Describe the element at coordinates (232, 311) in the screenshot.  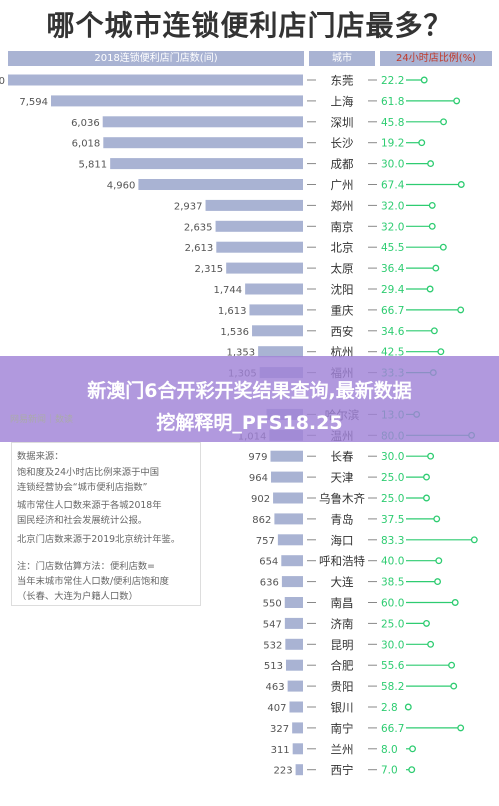
I see `value-label: 1,613` at that location.